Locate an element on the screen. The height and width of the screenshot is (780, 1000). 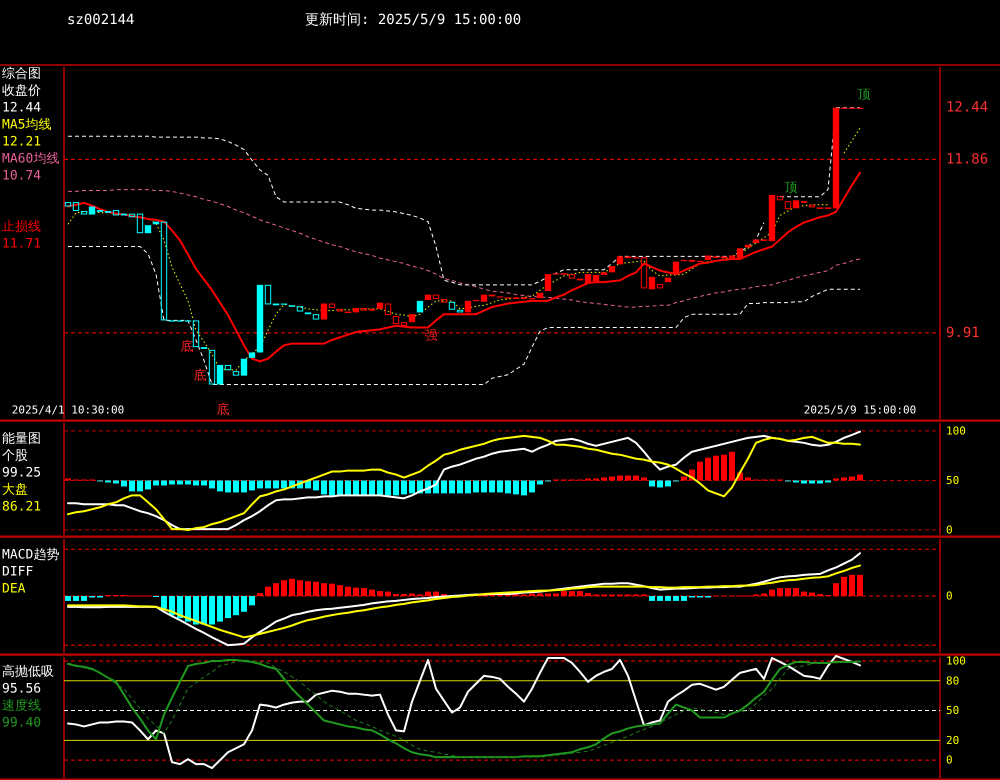
text: 能量图 is located at coordinates (21, 439).